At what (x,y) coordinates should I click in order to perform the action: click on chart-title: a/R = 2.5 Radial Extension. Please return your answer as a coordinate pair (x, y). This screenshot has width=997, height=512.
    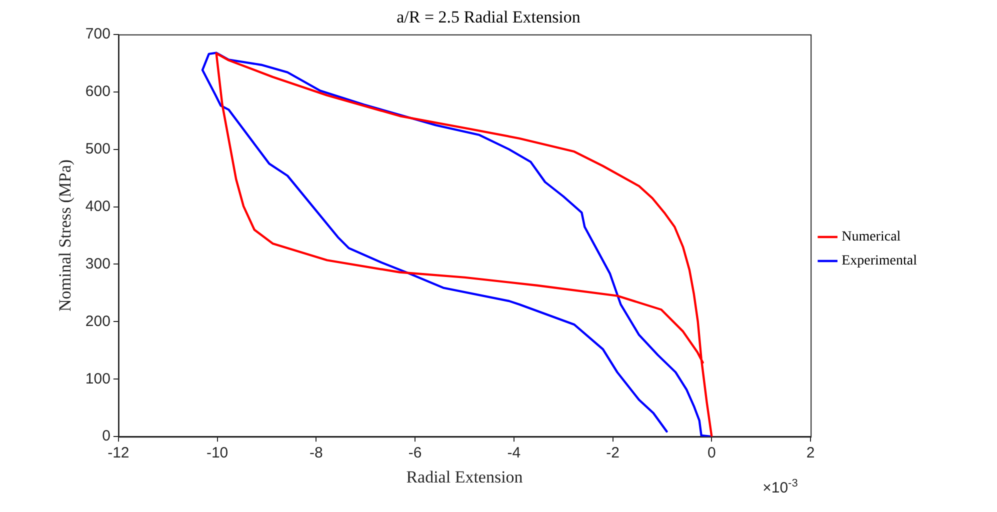
    Looking at the image, I should click on (488, 17).